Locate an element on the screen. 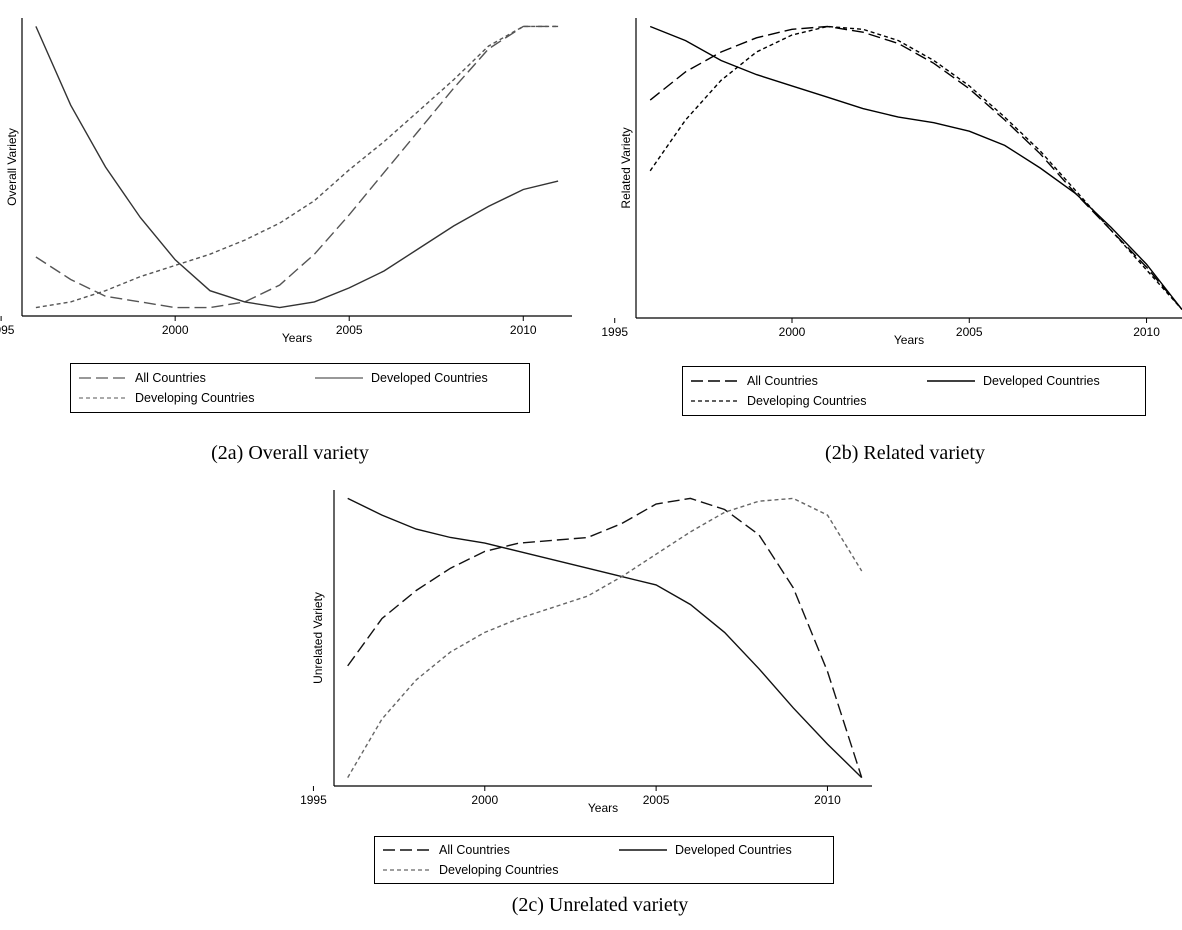  y-axis-title: Overall Variety is located at coordinates (12, 167).